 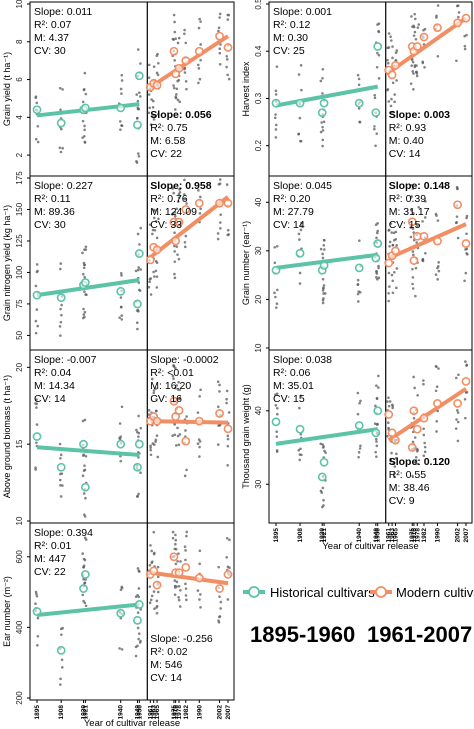 What do you see at coordinates (414, 535) in the screenshot?
I see `x-tick-label: 1976` at bounding box center [414, 535].